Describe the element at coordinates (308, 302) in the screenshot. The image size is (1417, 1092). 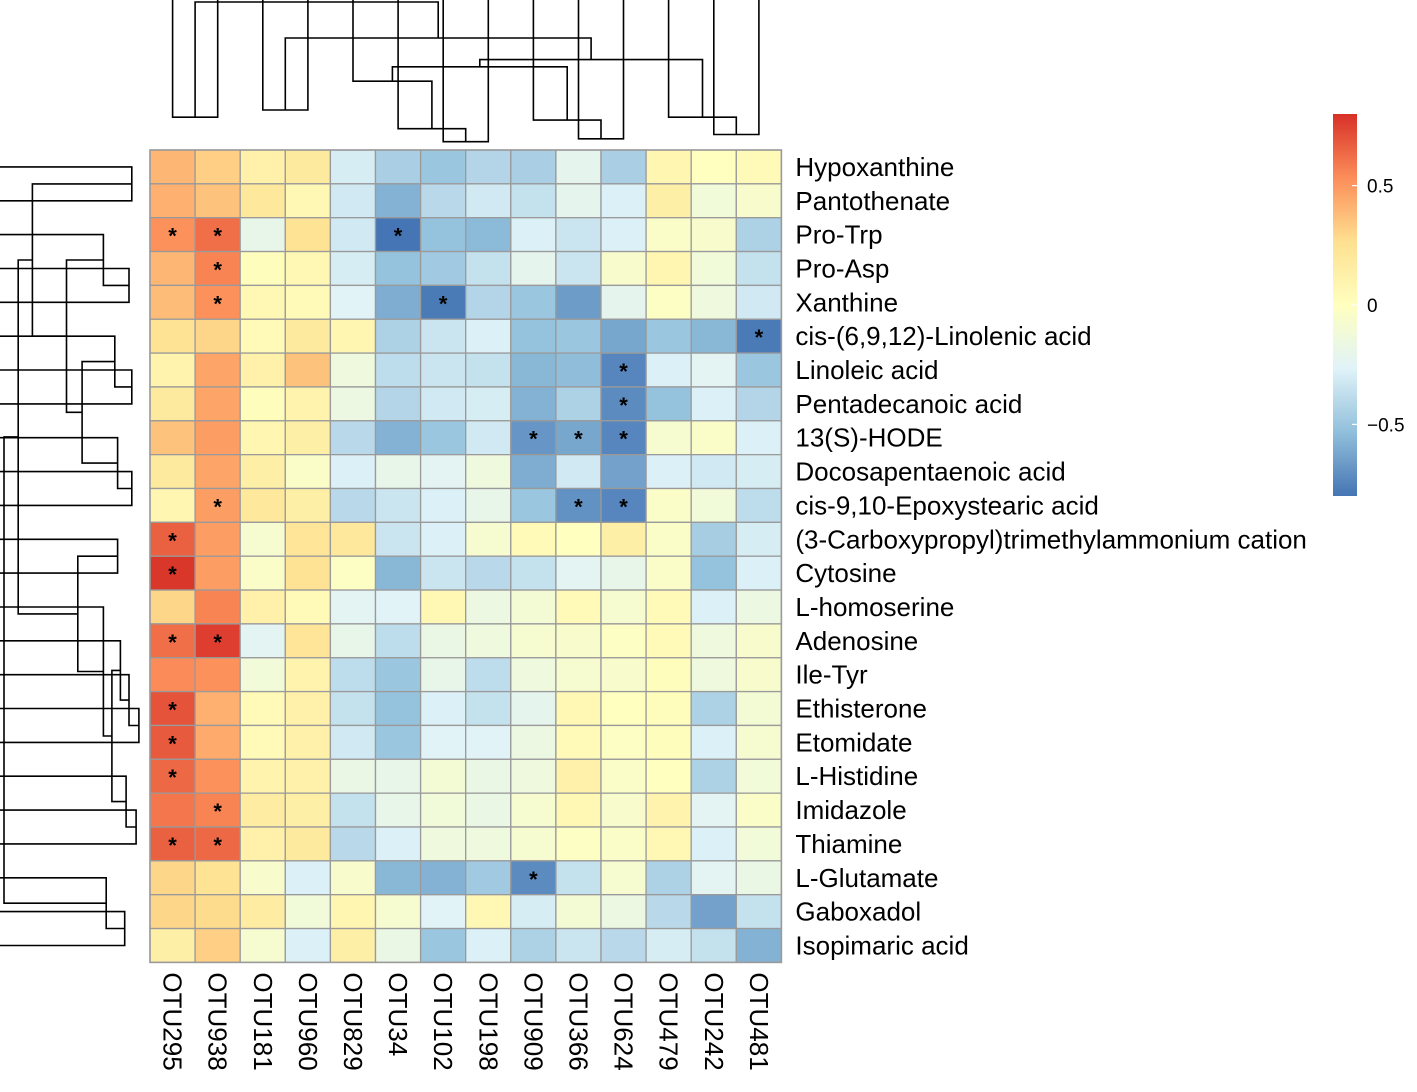
I see `heatmap-cell-xanthine-otu960` at that location.